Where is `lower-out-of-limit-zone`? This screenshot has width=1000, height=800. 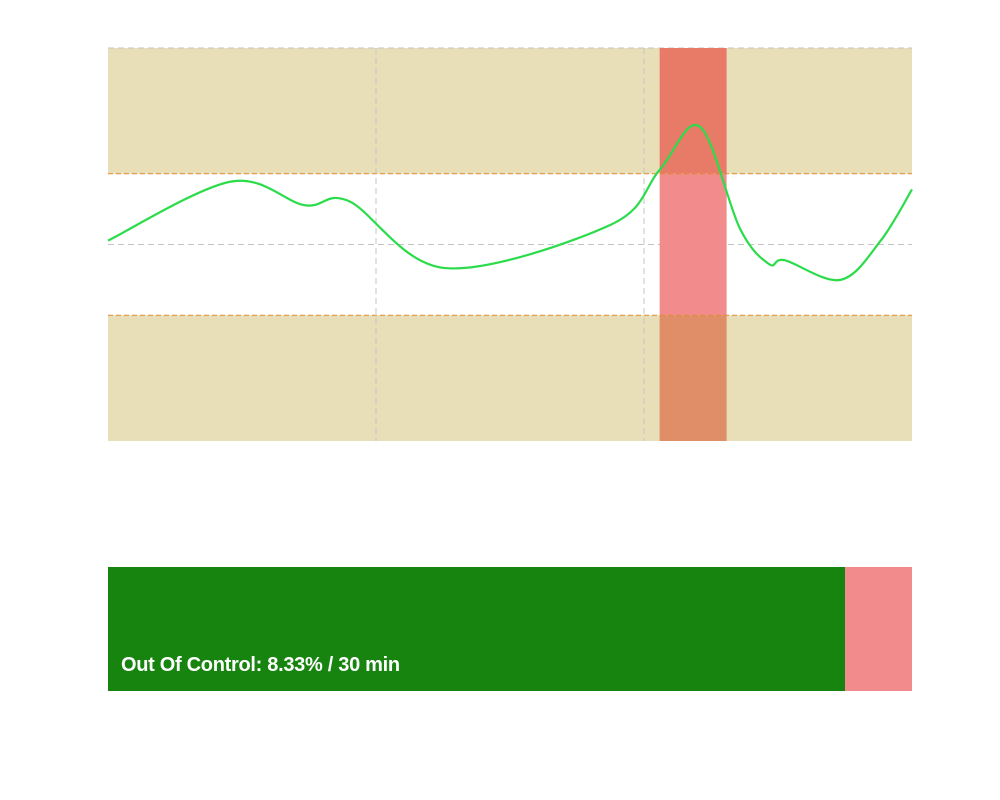 lower-out-of-limit-zone is located at coordinates (510, 378).